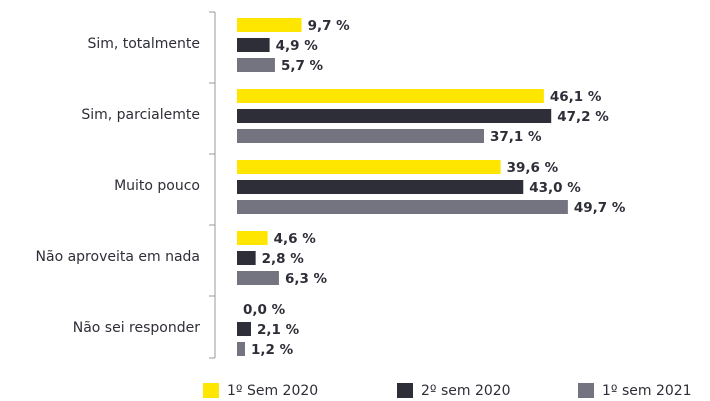  Describe the element at coordinates (295, 239) in the screenshot. I see `value-label: 4,6 %` at that location.